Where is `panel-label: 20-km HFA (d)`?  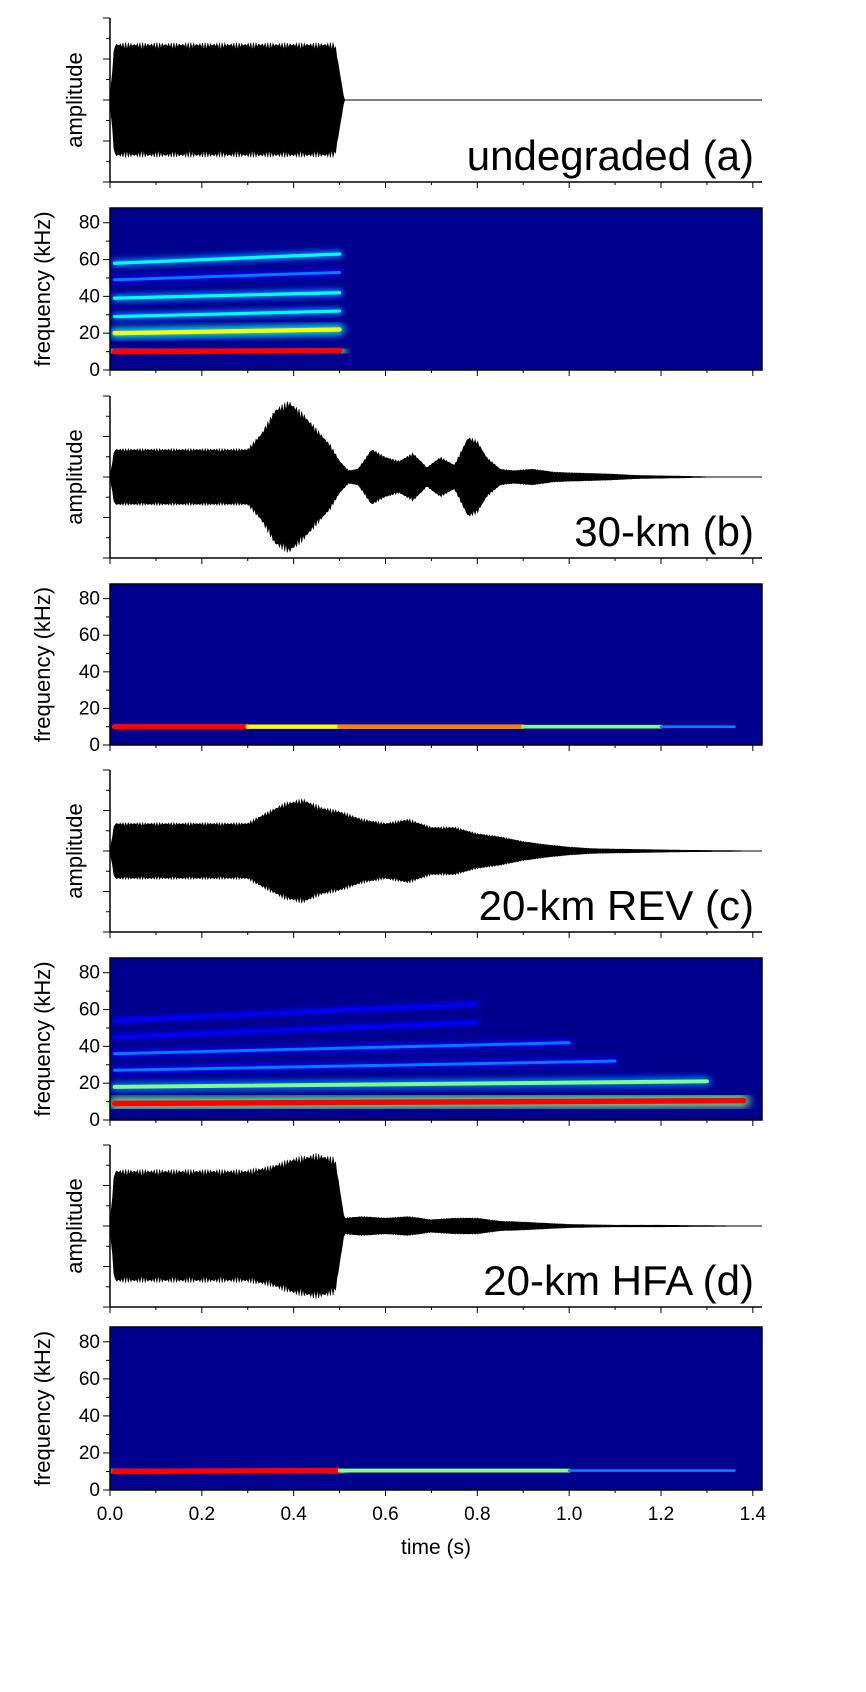 panel-label: 20-km HFA (d) is located at coordinates (618, 1280).